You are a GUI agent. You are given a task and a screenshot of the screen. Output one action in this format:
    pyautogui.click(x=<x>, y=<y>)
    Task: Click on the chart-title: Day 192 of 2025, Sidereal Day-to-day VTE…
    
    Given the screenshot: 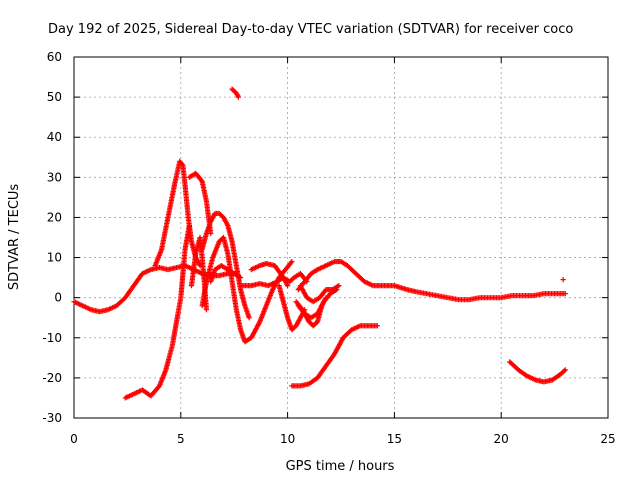 What is the action you would take?
    pyautogui.click(x=310, y=29)
    